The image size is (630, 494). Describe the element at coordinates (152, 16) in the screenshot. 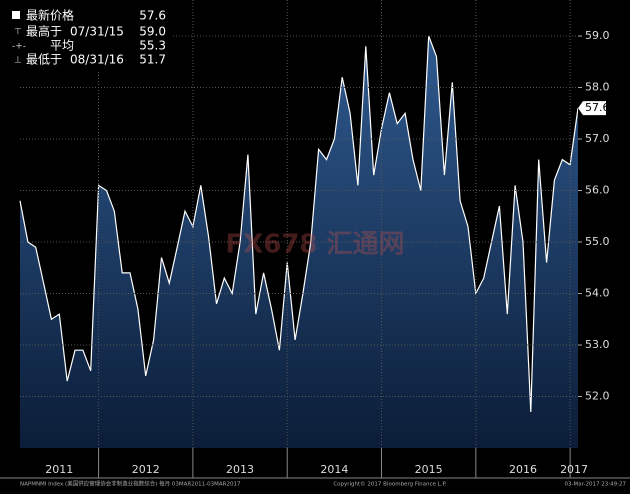

I see `legend-value: 57.6` at that location.